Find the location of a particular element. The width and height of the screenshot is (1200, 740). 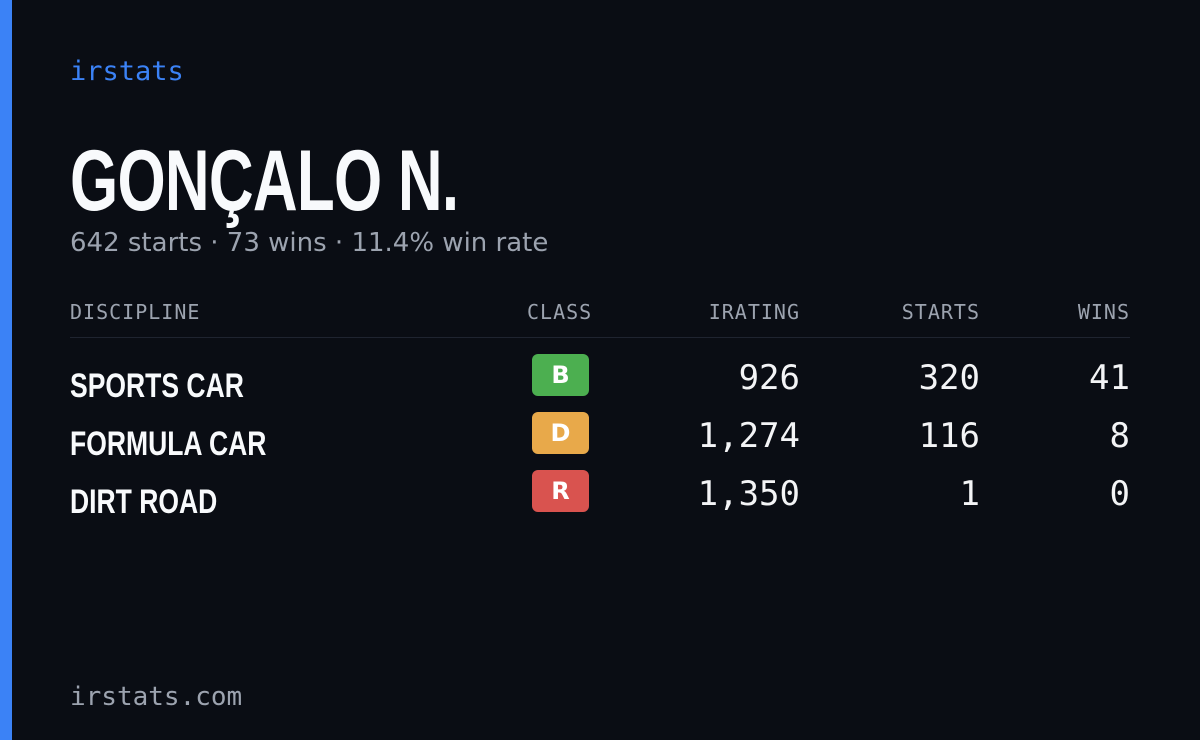

column-header: DISCIPLINE is located at coordinates (135, 312).